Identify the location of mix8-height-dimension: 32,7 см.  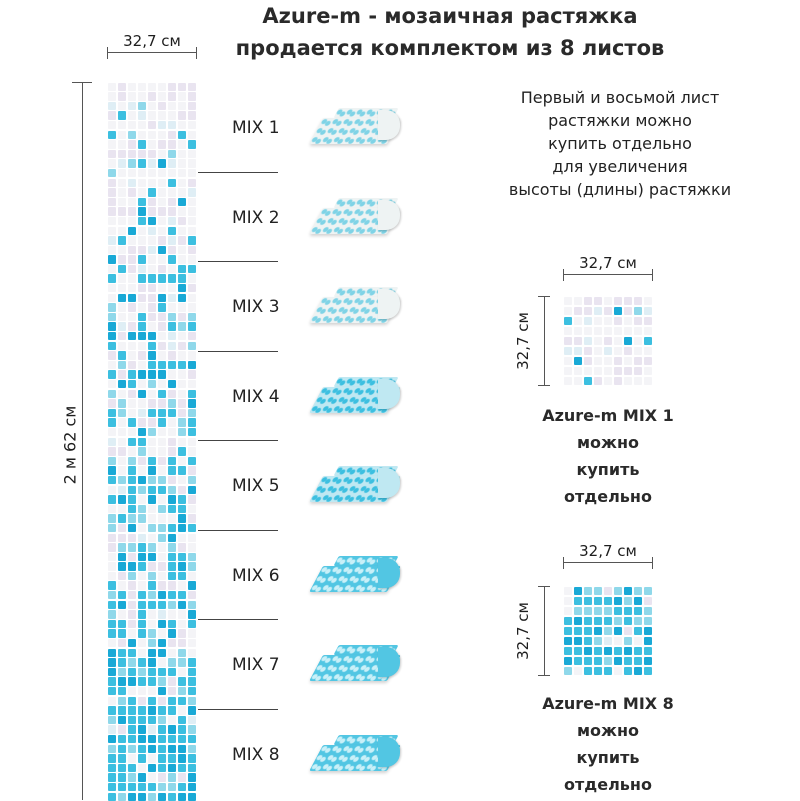
(532, 631).